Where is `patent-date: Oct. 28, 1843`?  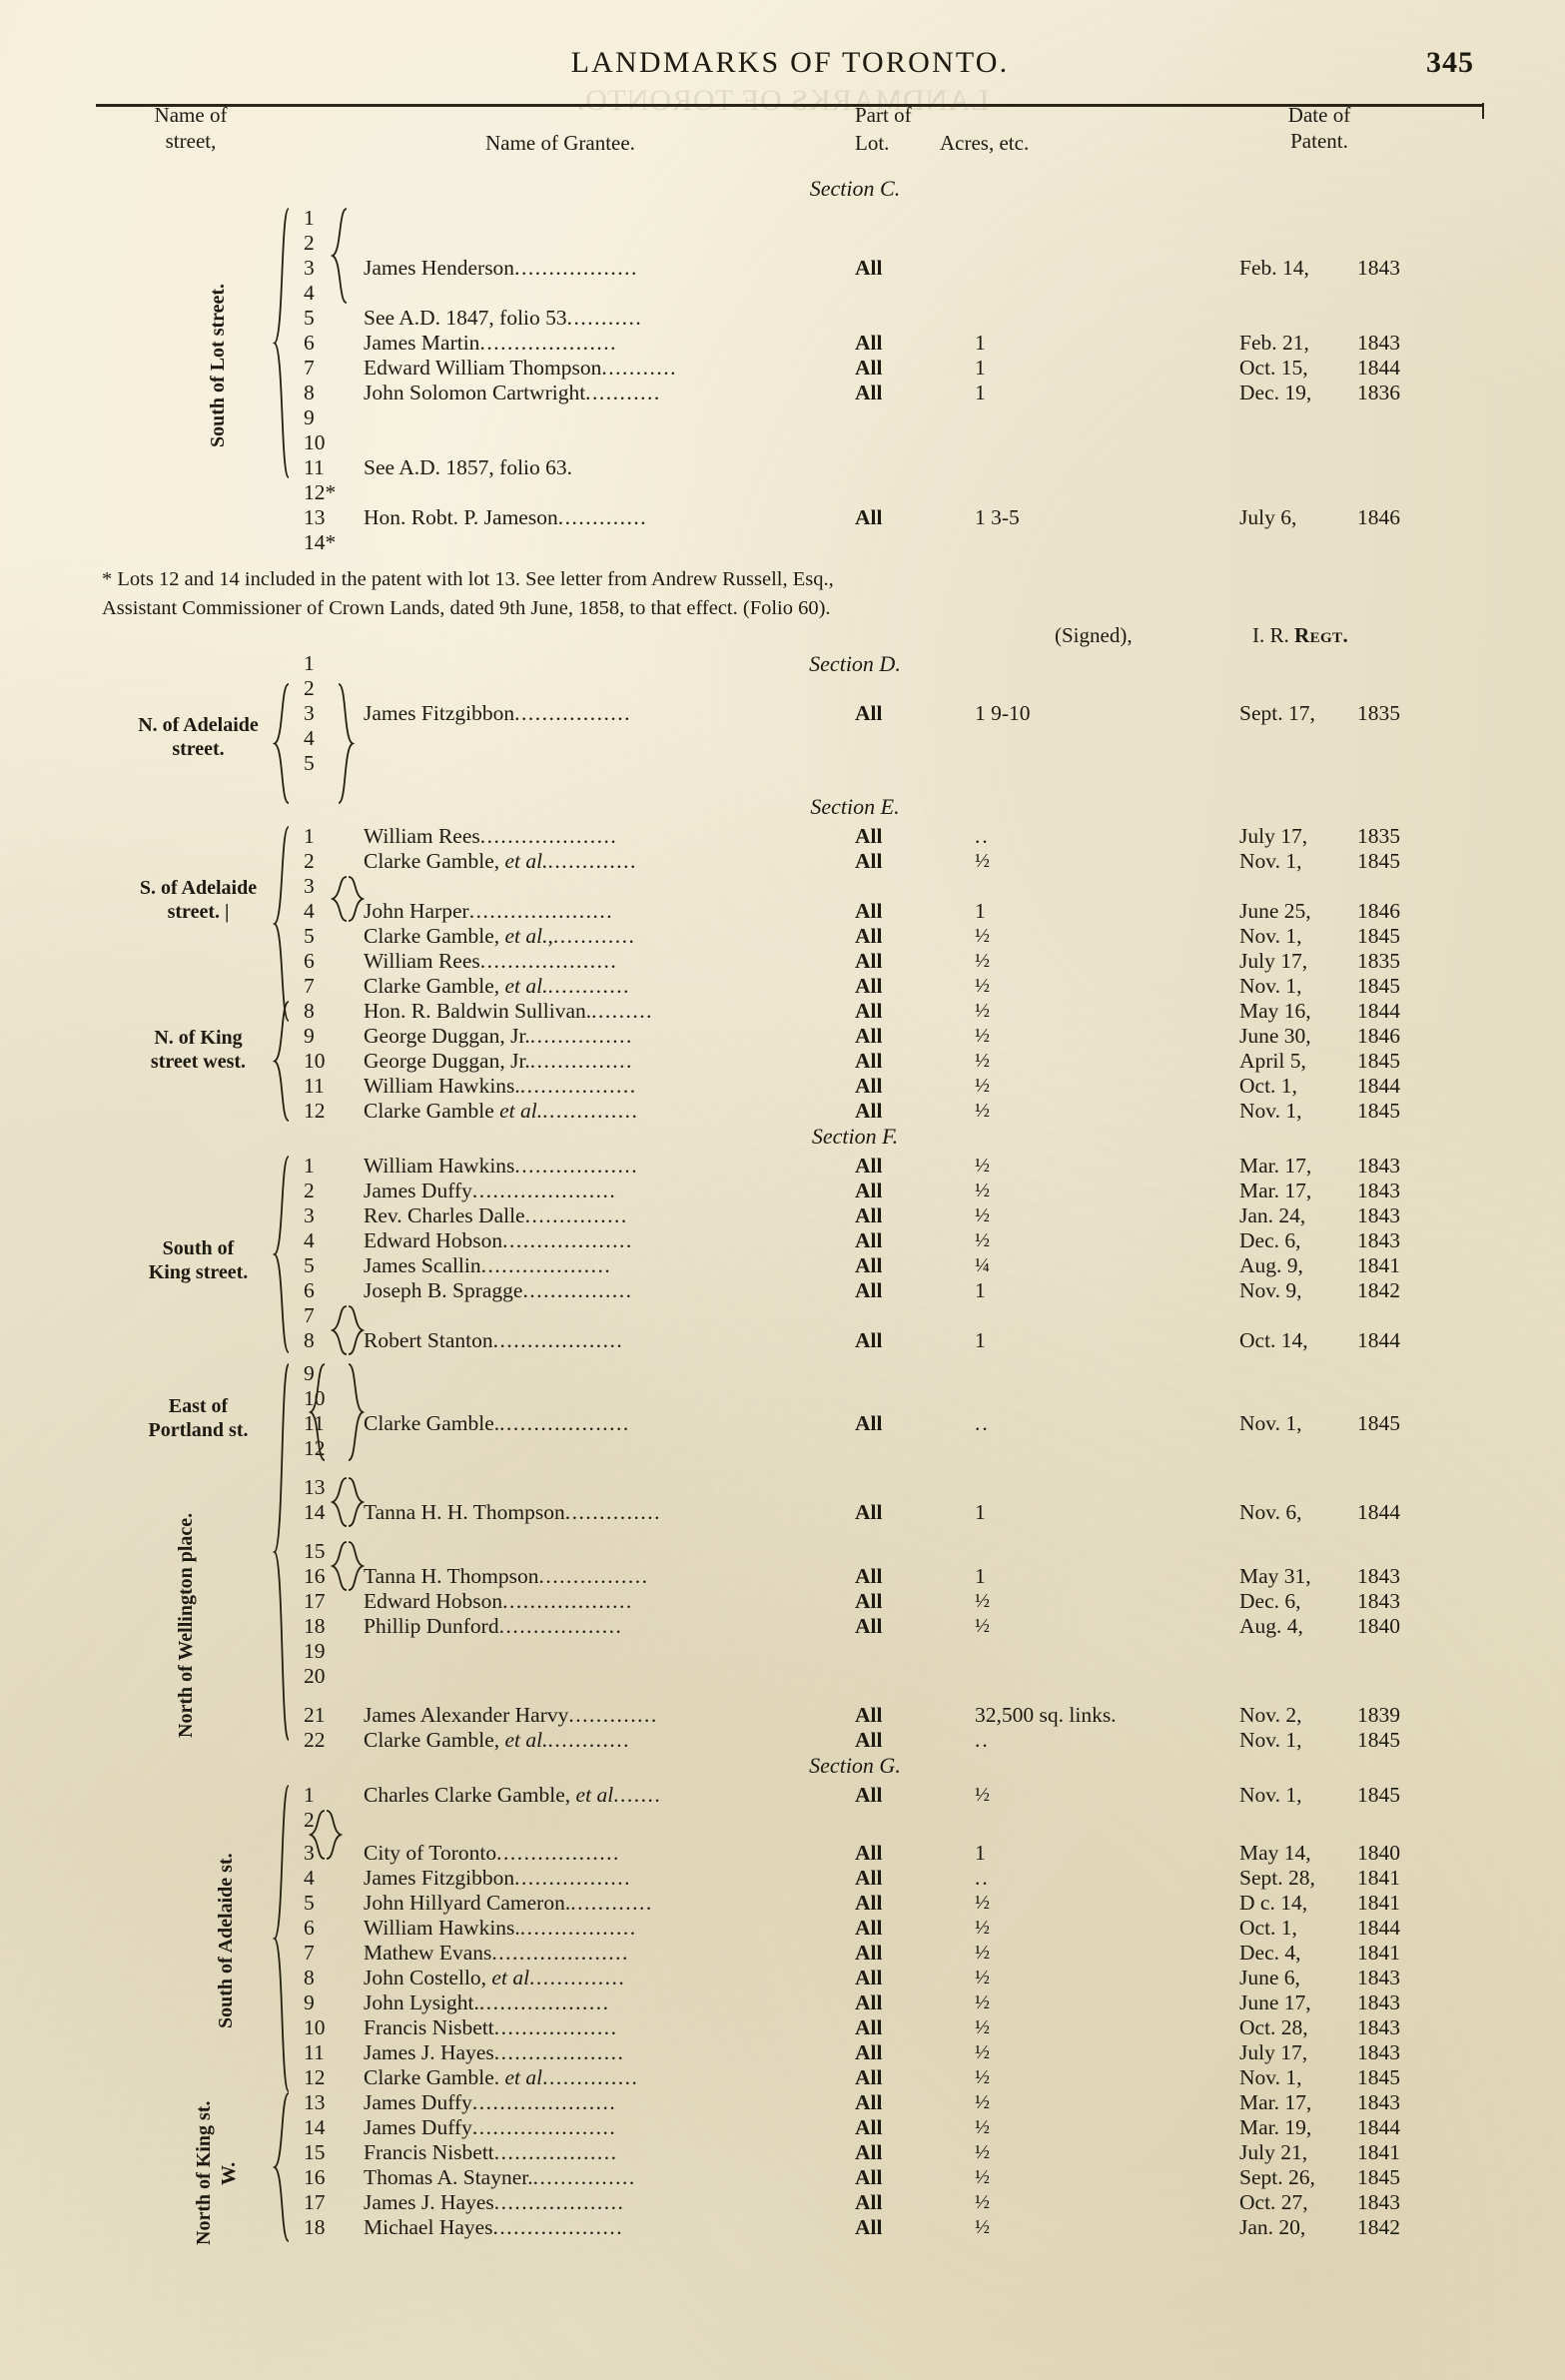 patent-date: Oct. 28, 1843 is located at coordinates (1319, 2027).